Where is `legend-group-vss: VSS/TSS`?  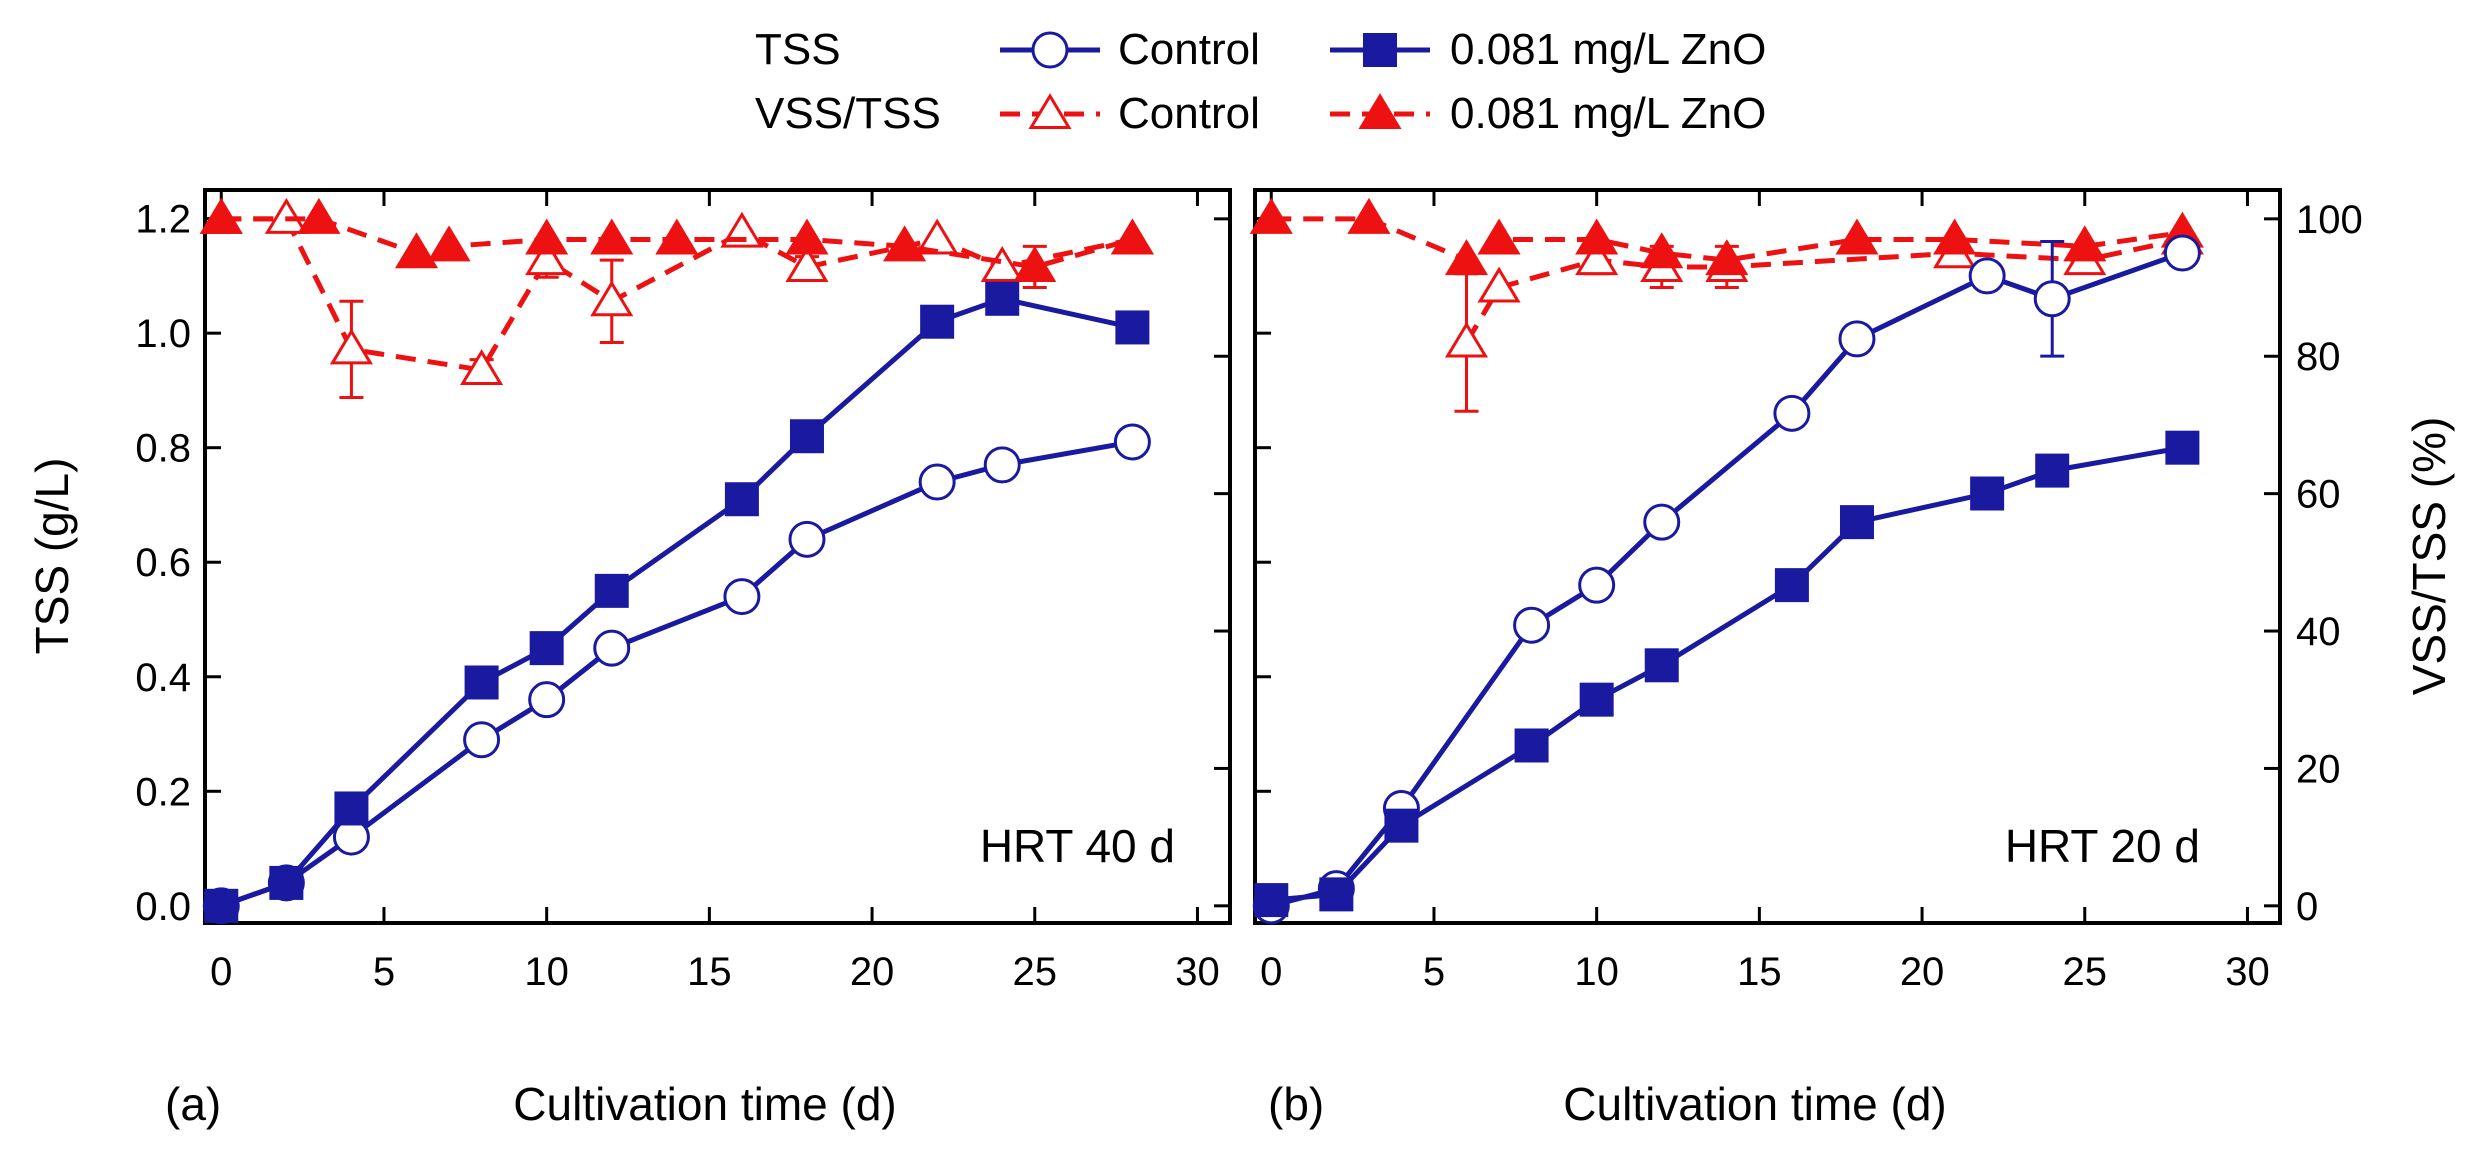 legend-group-vss: VSS/TSS is located at coordinates (848, 113).